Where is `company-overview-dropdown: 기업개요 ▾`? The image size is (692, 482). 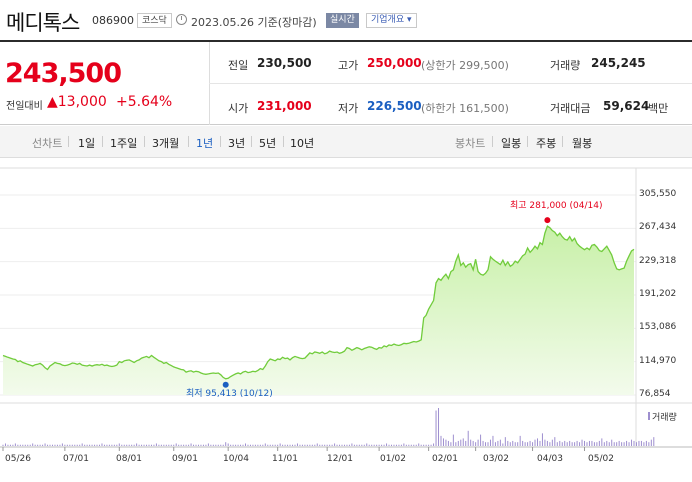
company-overview-dropdown: 기업개요 ▾ is located at coordinates (391, 20).